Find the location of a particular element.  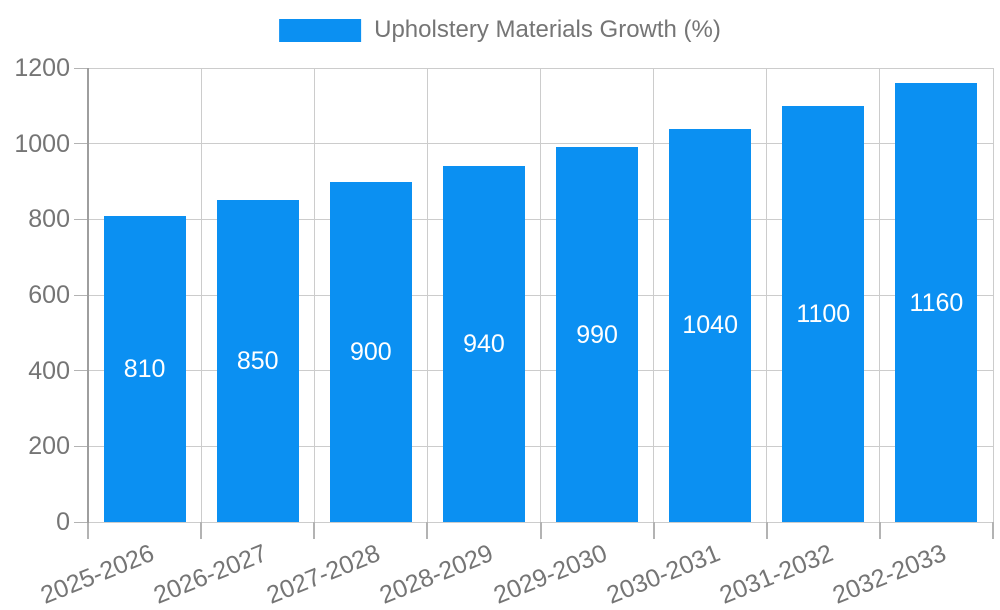

x-tick-label: 2032-2033 is located at coordinates (889, 574).